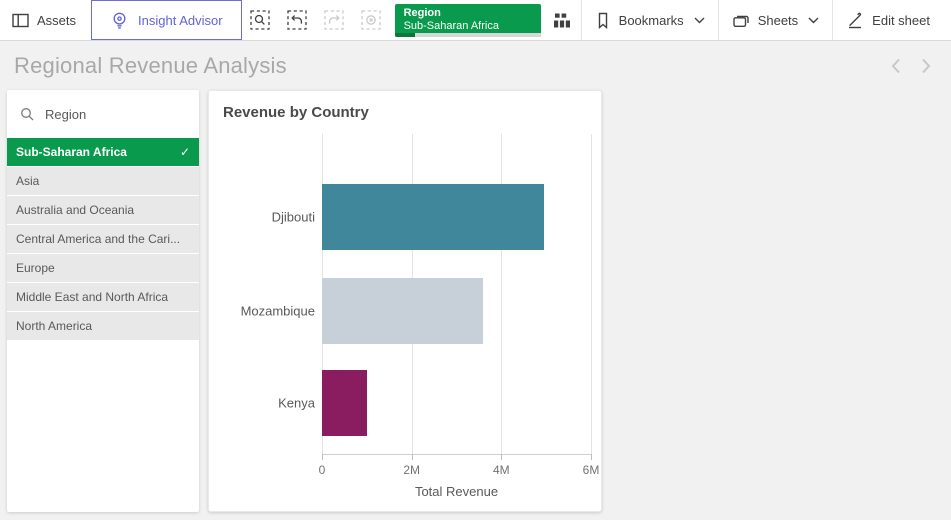 This screenshot has width=951, height=520. I want to click on top-toolbar: Assets Insight Advisor, so click(475, 20).